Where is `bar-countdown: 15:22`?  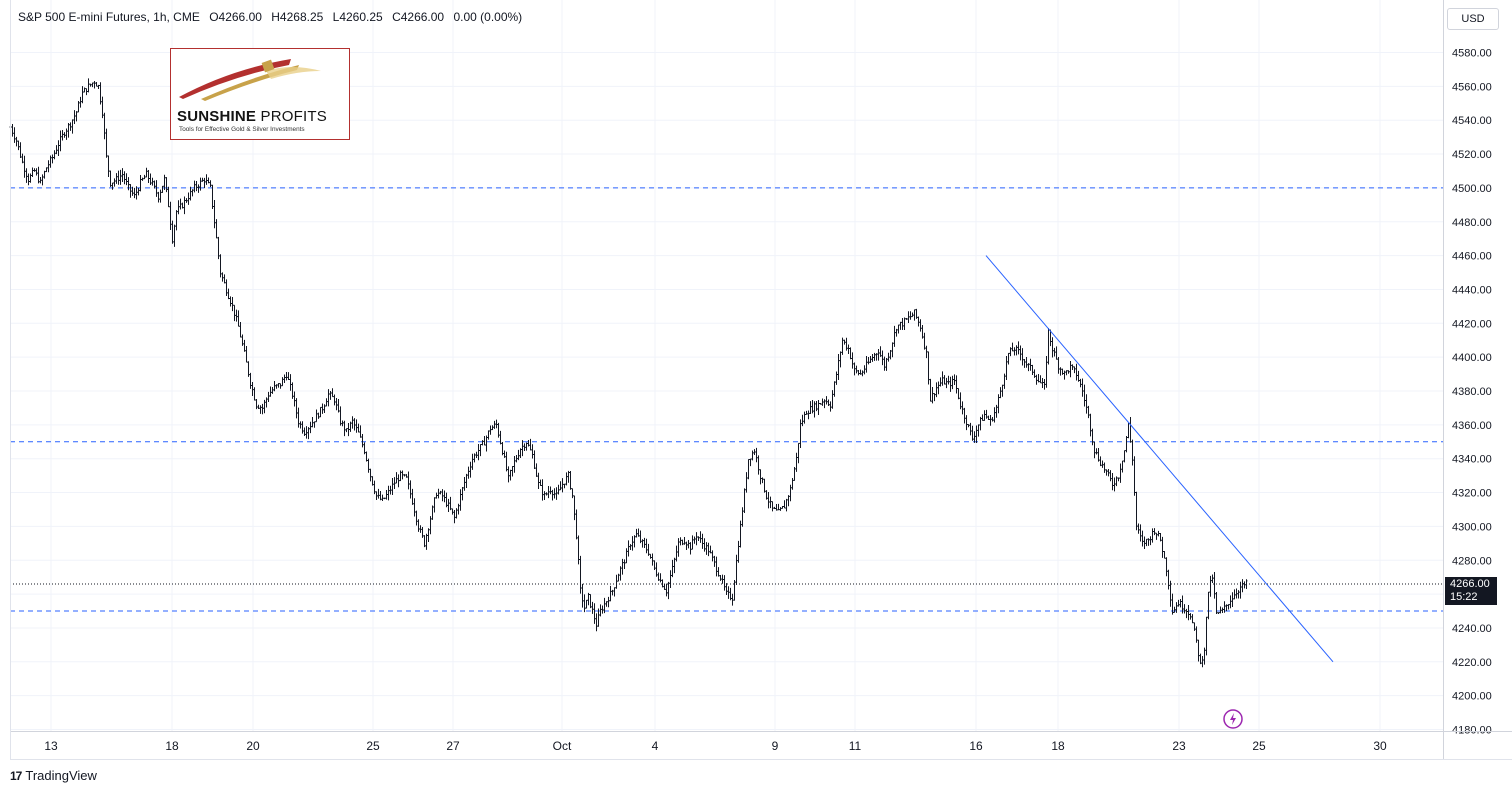 bar-countdown: 15:22 is located at coordinates (1464, 597).